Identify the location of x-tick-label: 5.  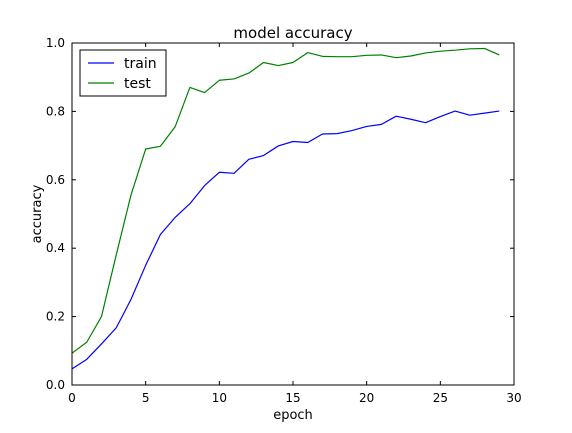
(146, 398).